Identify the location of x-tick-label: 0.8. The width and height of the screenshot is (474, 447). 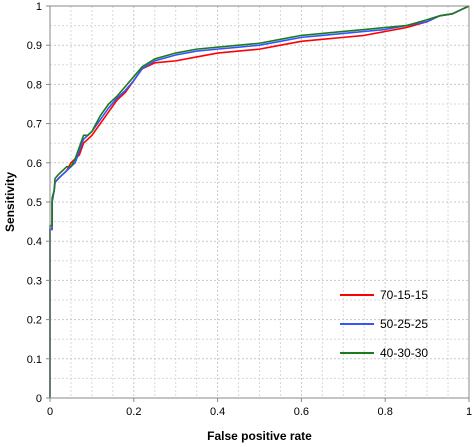
(385, 412).